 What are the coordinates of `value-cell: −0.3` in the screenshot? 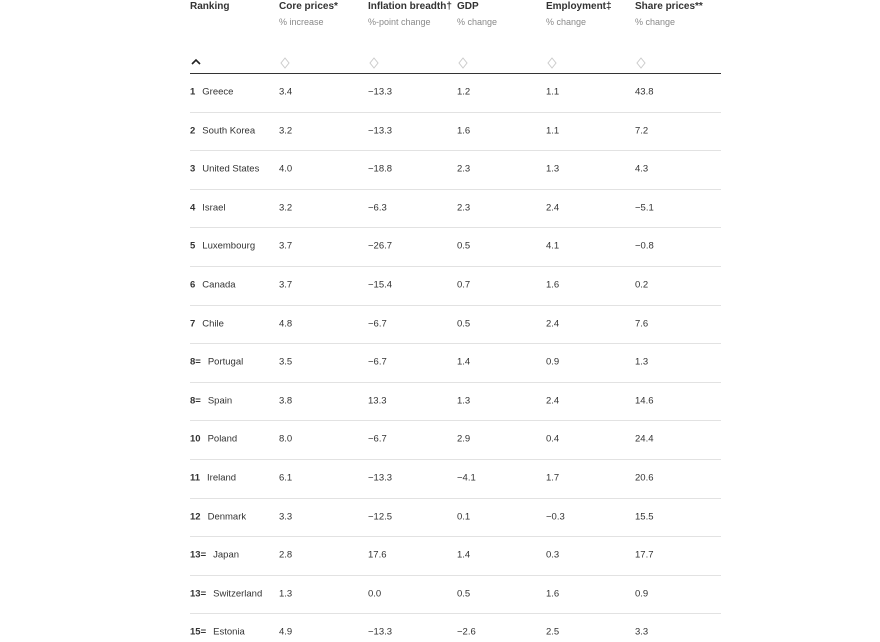 It's located at (555, 517).